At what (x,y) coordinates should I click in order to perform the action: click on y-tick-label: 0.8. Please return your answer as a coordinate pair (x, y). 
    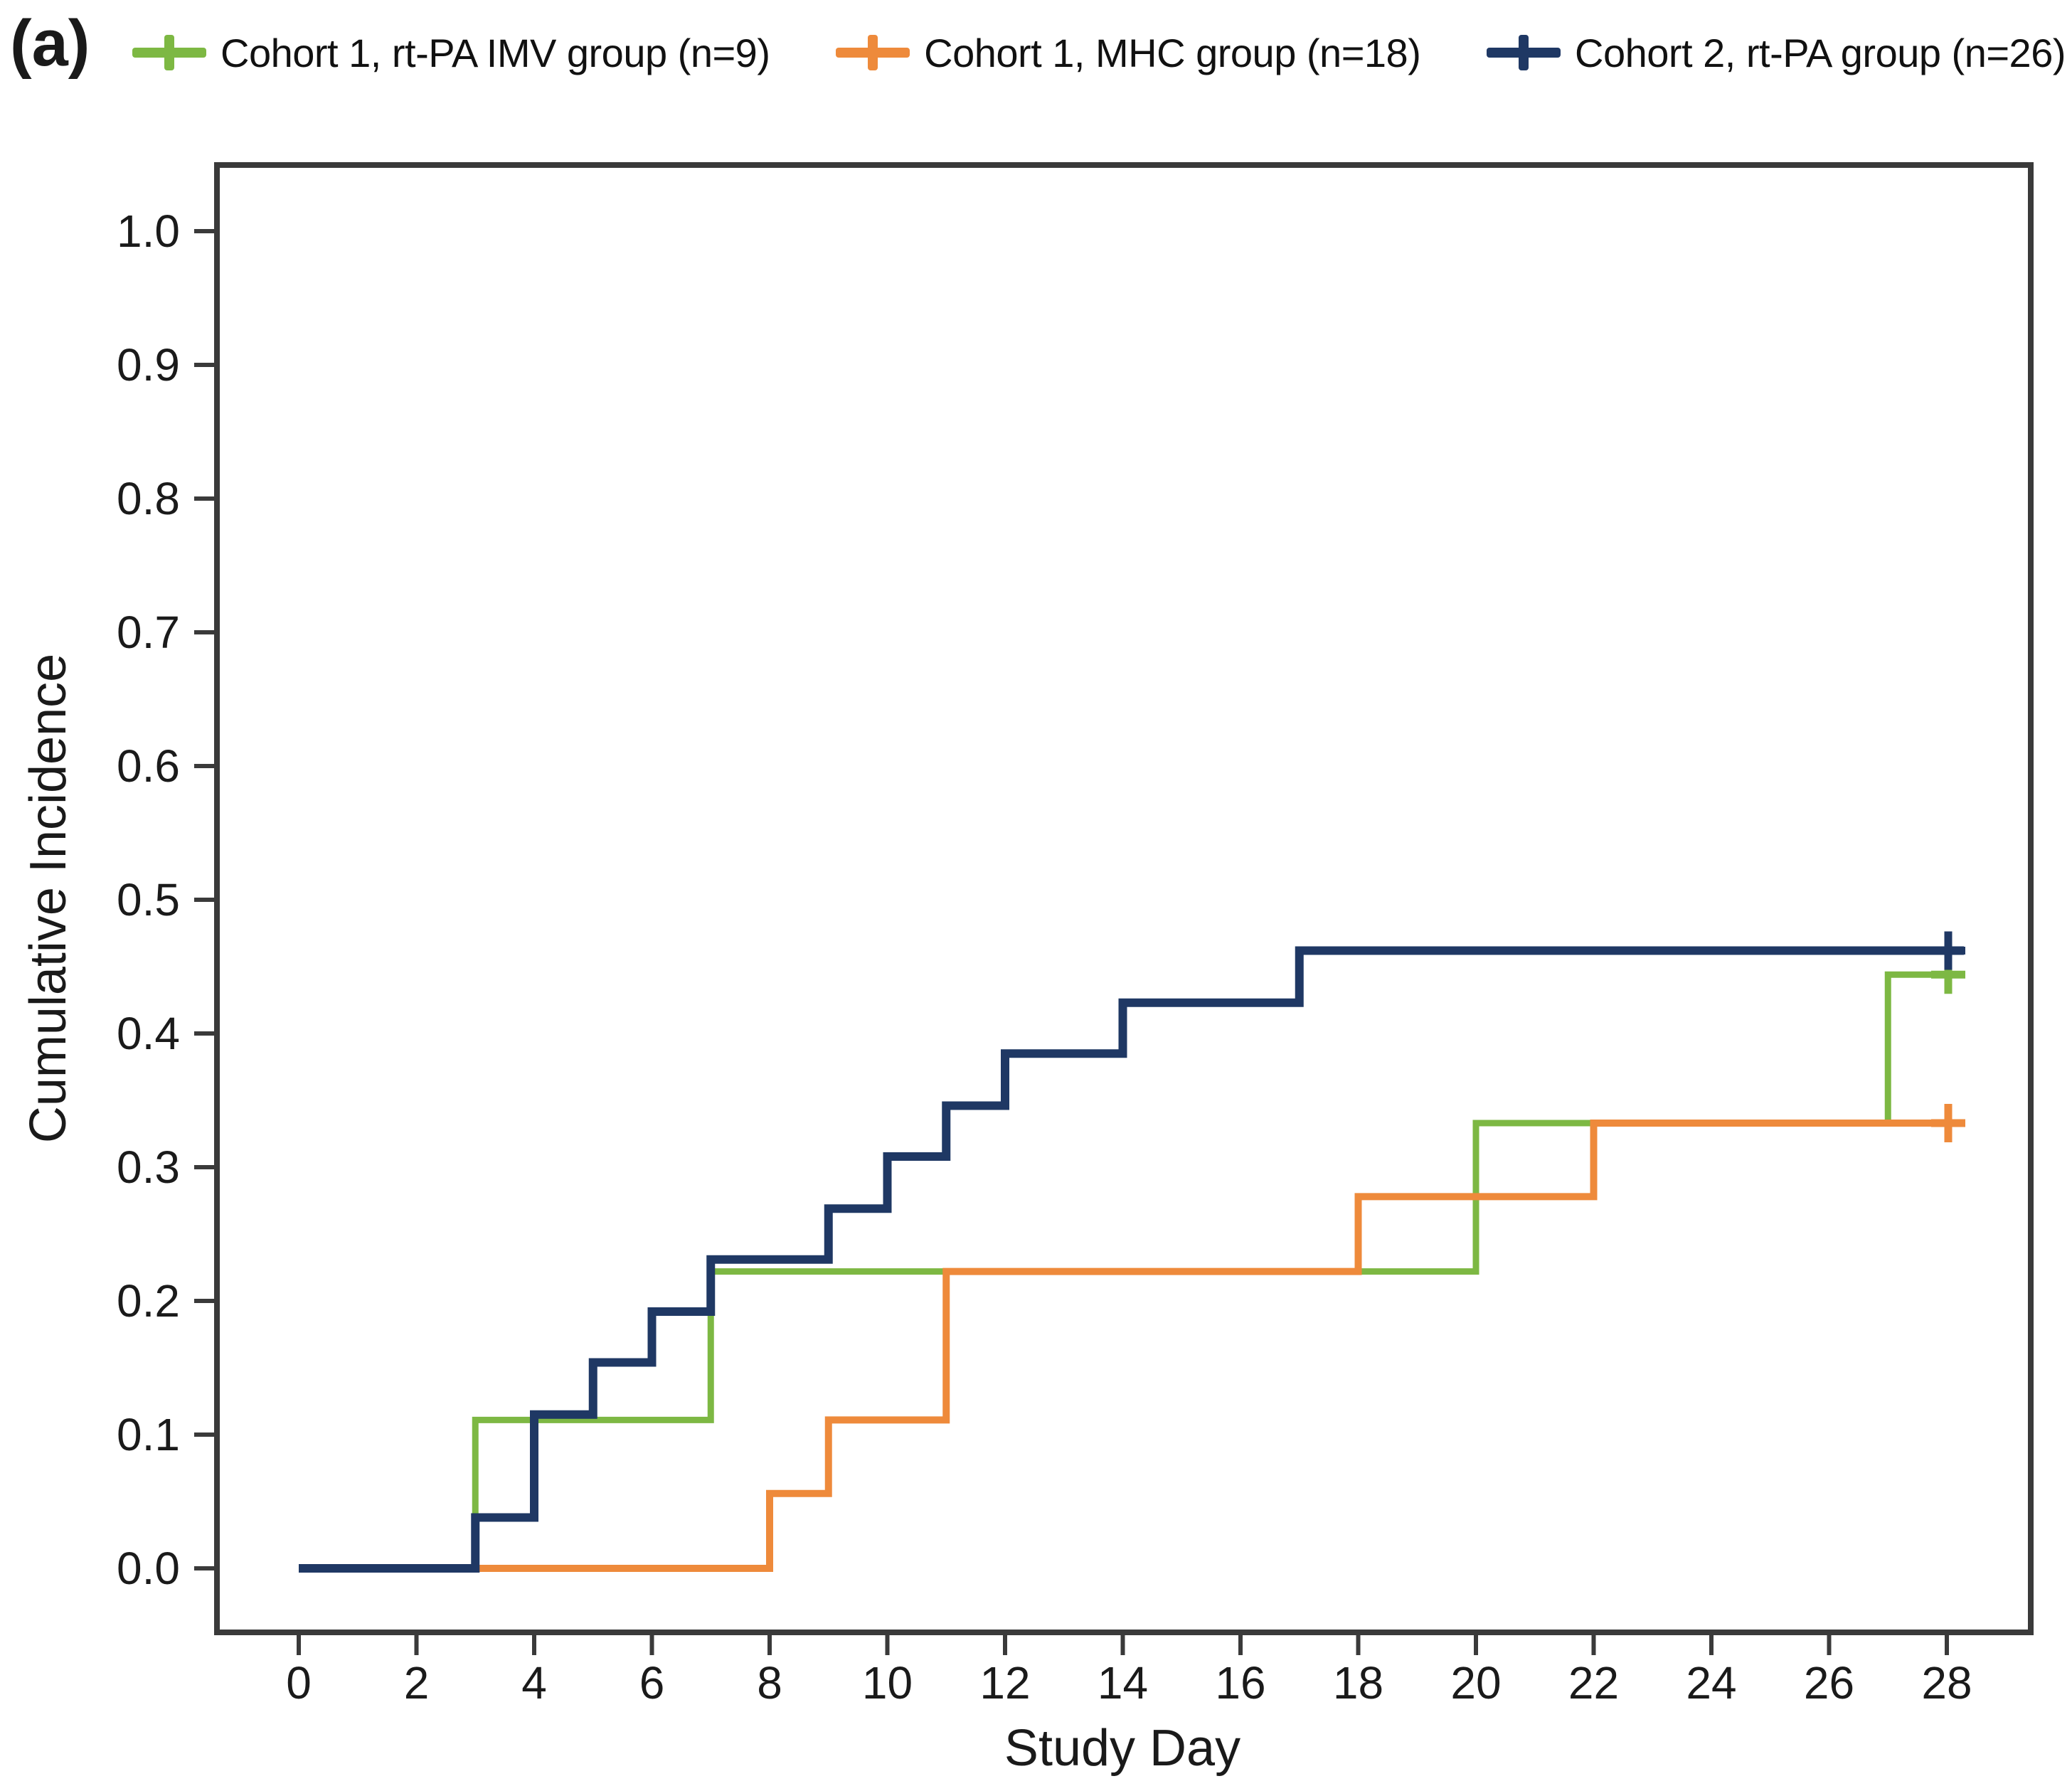
    Looking at the image, I should click on (148, 498).